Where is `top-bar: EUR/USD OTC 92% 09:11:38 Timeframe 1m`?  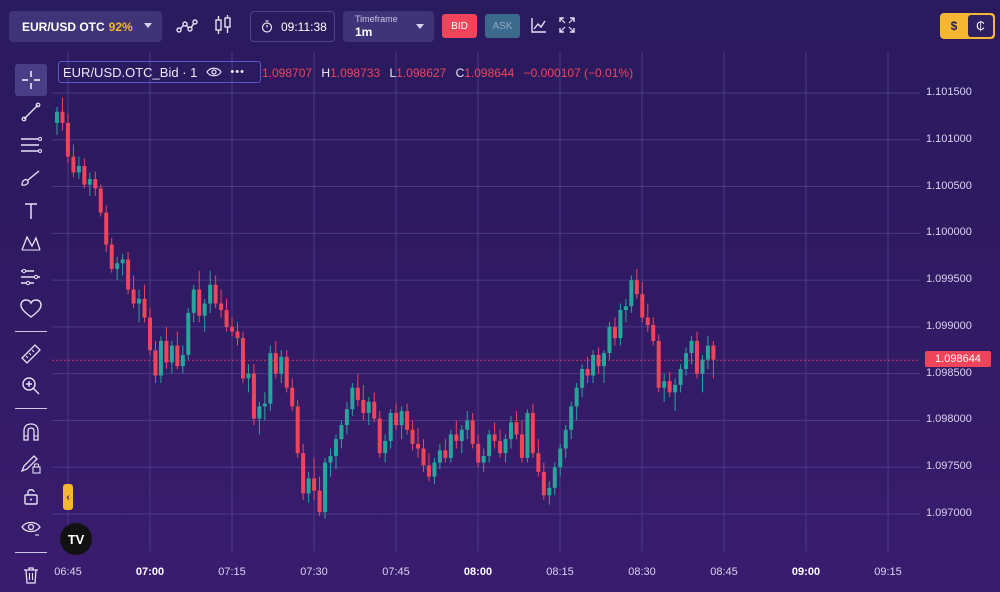 top-bar: EUR/USD OTC 92% 09:11:38 Timeframe 1m is located at coordinates (500, 26).